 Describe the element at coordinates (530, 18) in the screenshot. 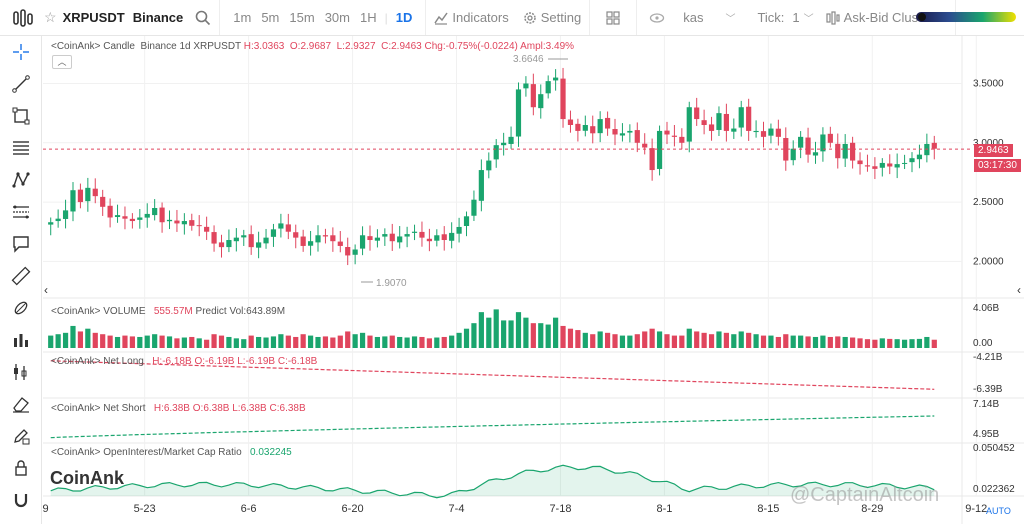

I see `setting-gear-icon` at that location.